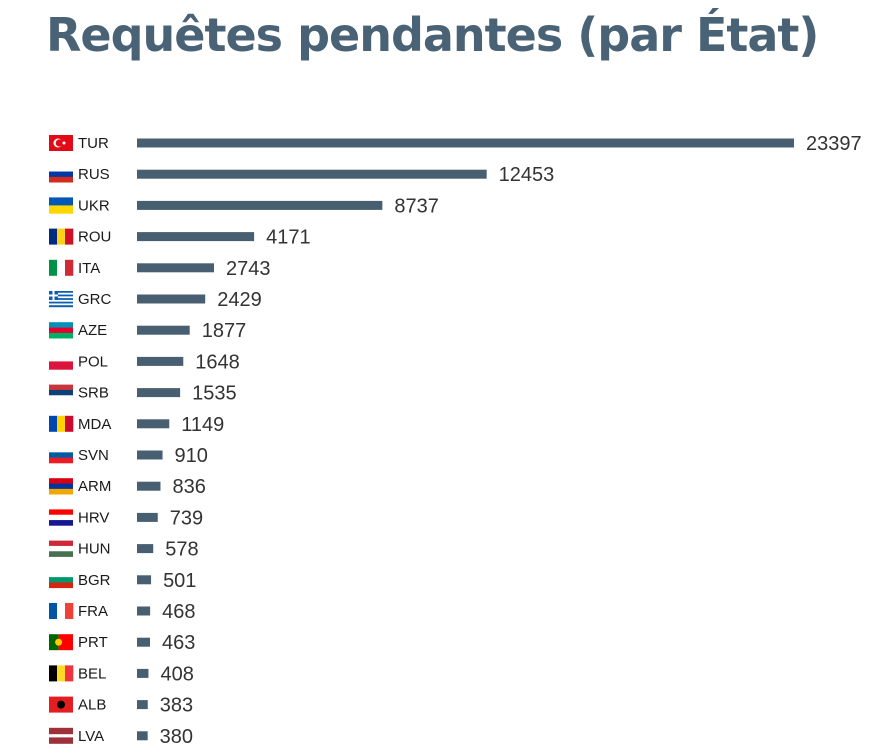  I want to click on value-label: 1877, so click(224, 331).